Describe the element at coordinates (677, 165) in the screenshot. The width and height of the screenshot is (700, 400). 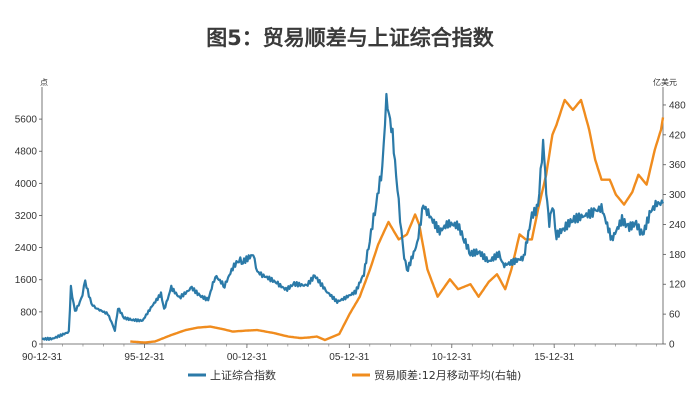
I see `right-tick-label: 360` at that location.